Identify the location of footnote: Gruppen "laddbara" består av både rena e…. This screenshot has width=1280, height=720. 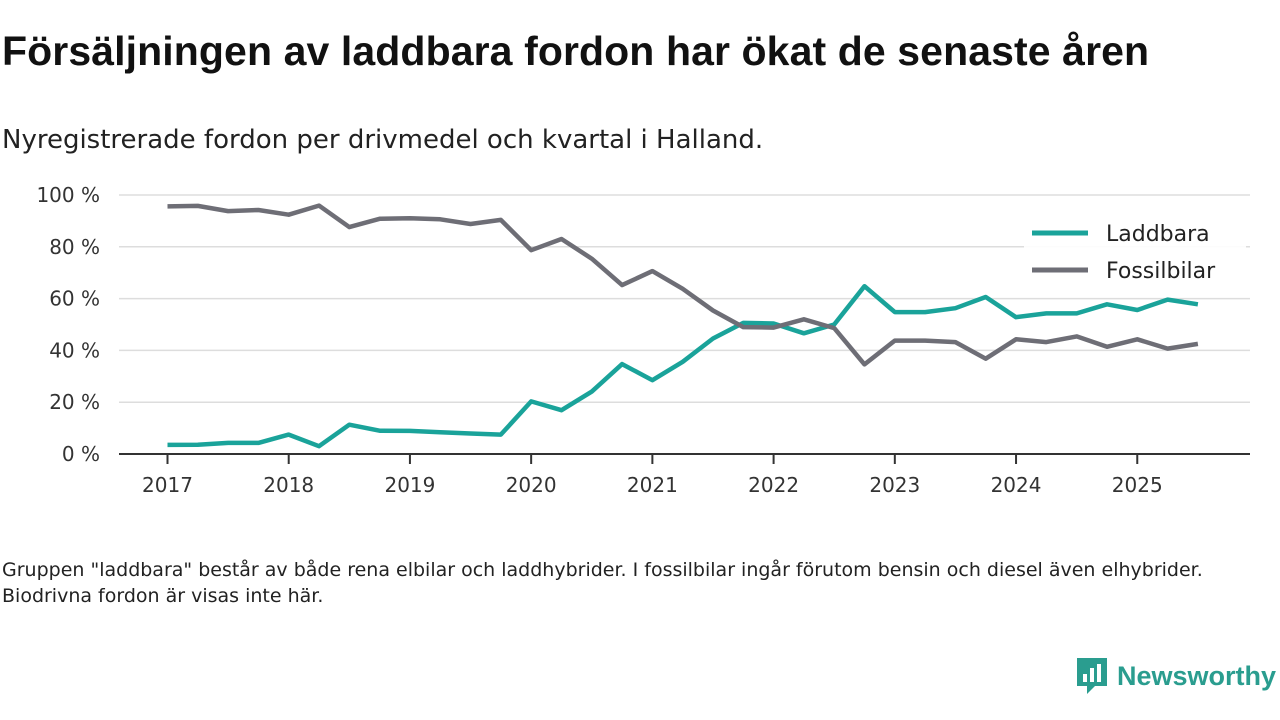
(602, 583).